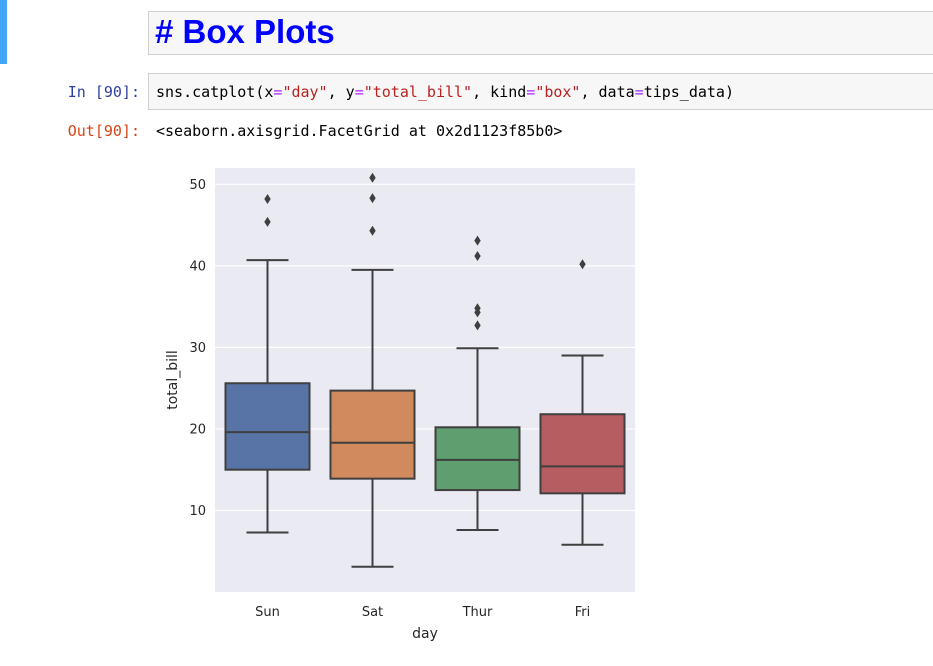 Image resolution: width=933 pixels, height=666 pixels. What do you see at coordinates (607, 92) in the screenshot?
I see `code-token: , data` at bounding box center [607, 92].